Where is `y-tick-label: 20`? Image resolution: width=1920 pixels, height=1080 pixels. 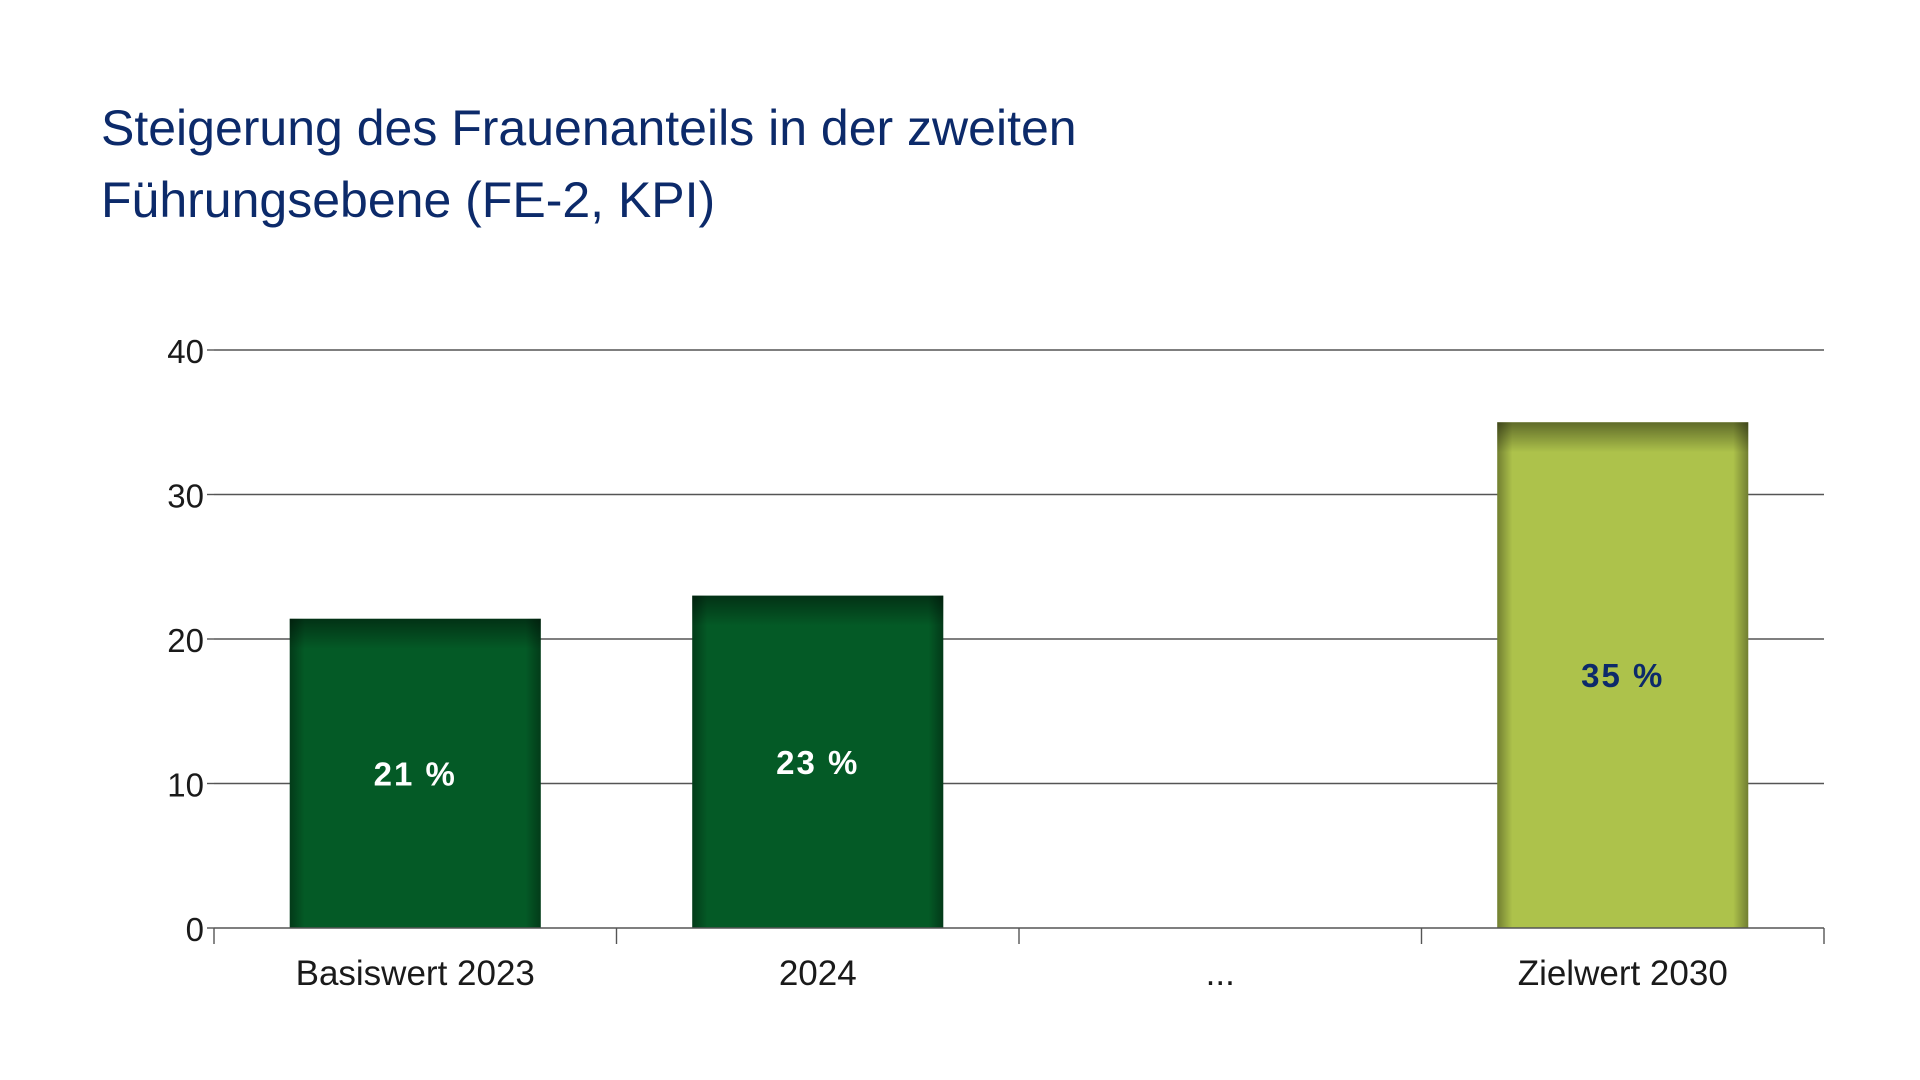 y-tick-label: 20 is located at coordinates (185, 640).